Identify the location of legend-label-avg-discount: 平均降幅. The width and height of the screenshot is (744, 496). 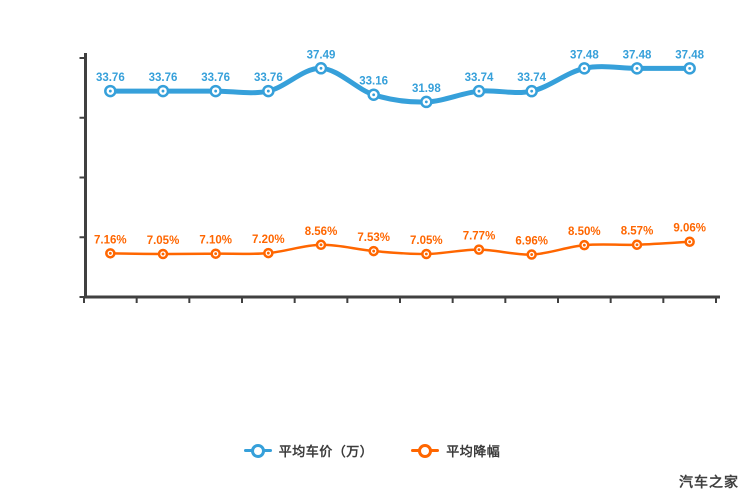
(473, 451).